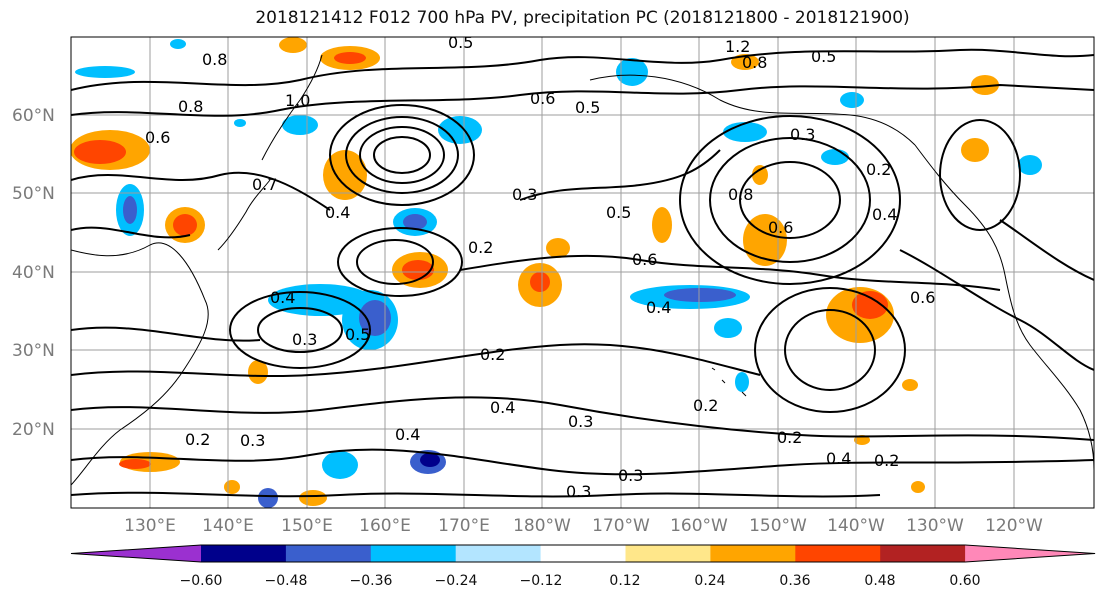 This screenshot has height=601, width=1105. I want to click on contour-label: 0.7, so click(264, 184).